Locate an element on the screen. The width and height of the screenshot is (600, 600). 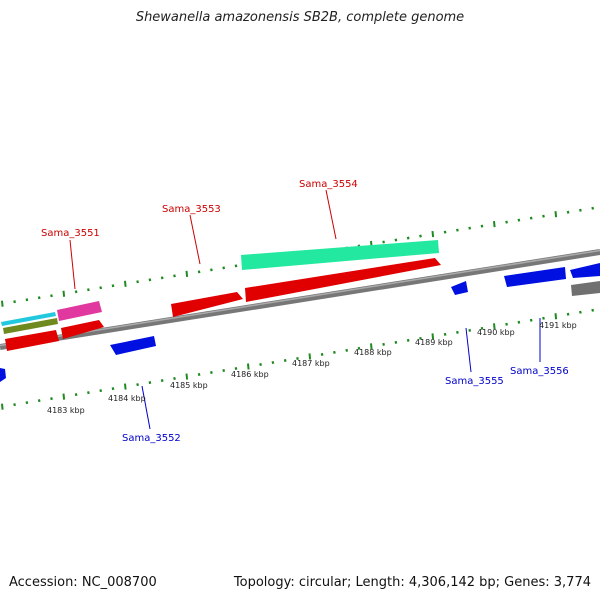
forward-genes is located at coordinates (221, 295).